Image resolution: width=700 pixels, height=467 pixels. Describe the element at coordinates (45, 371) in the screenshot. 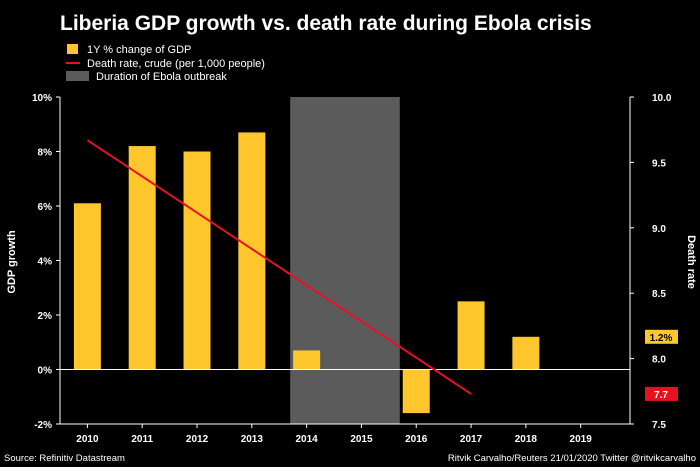

I see `y-tick-left-label: 0%` at that location.